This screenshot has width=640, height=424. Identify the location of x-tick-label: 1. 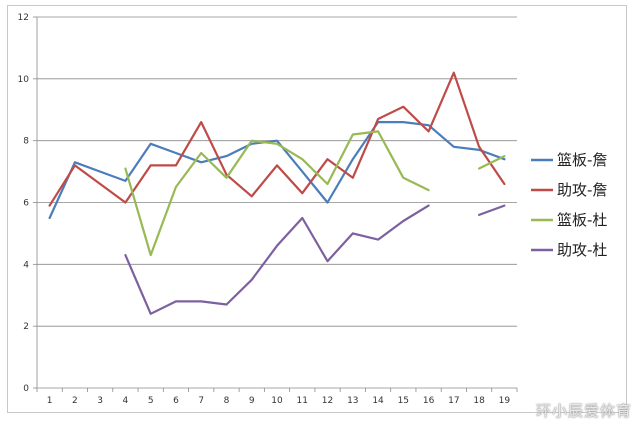
(50, 401).